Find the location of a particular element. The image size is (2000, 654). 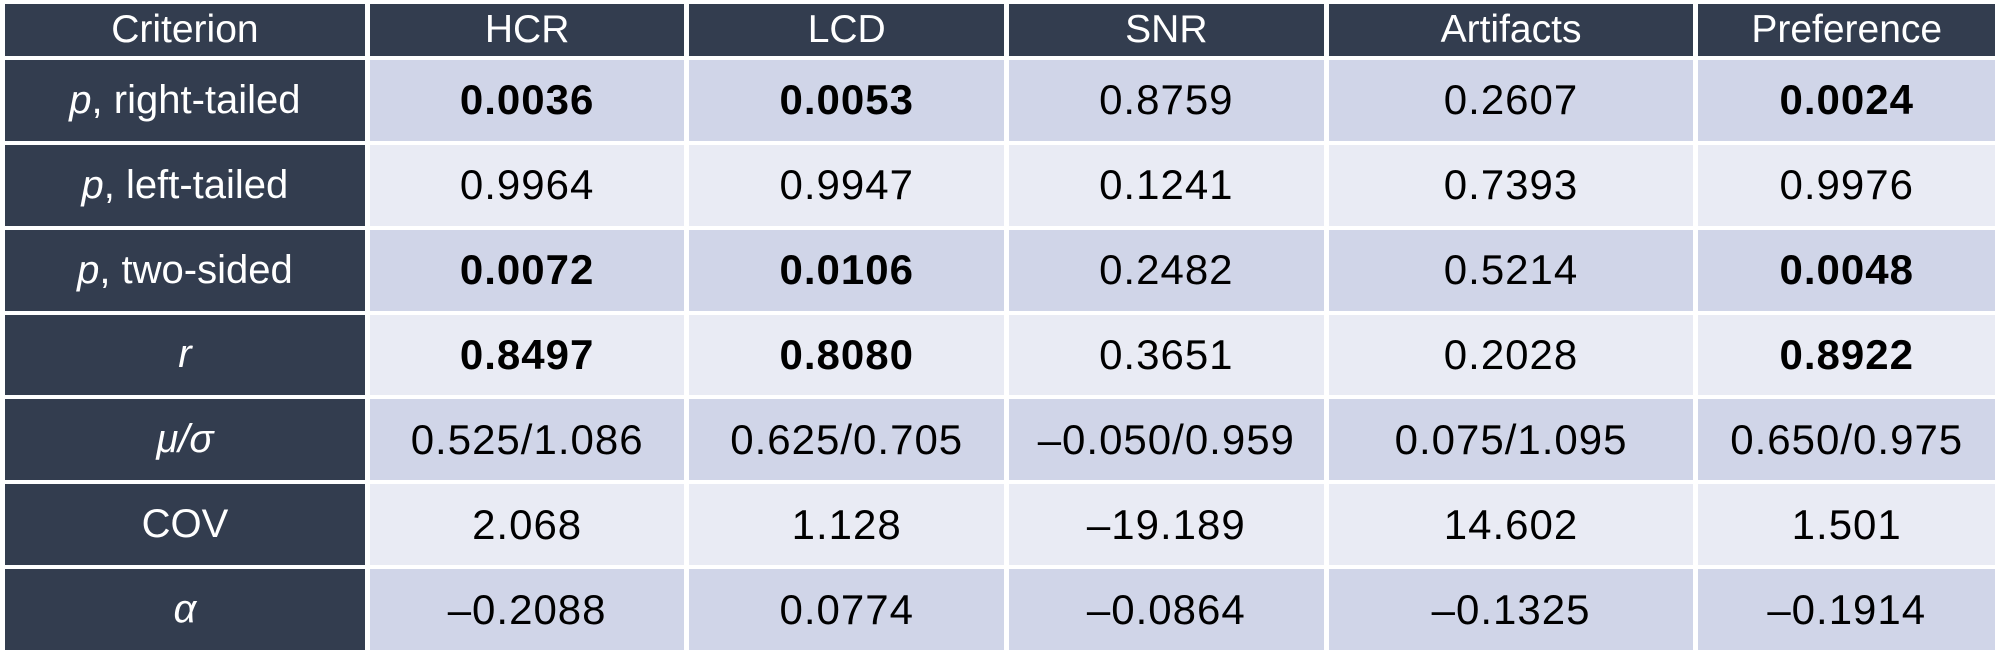

row-label-text: , left-tailed is located at coordinates (196, 184).